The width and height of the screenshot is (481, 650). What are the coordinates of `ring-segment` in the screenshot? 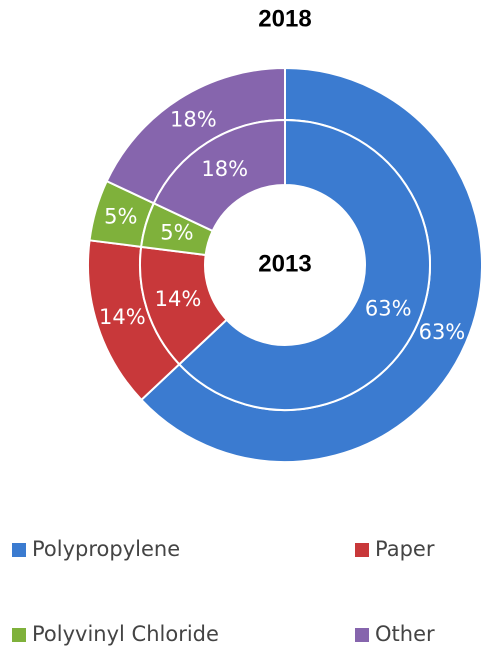 It's located at (219, 175).